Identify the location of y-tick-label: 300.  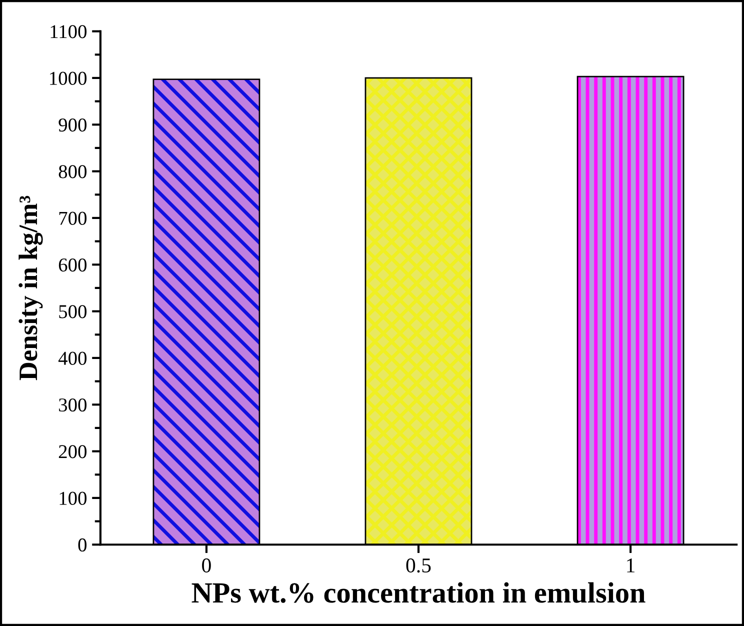
(73, 405).